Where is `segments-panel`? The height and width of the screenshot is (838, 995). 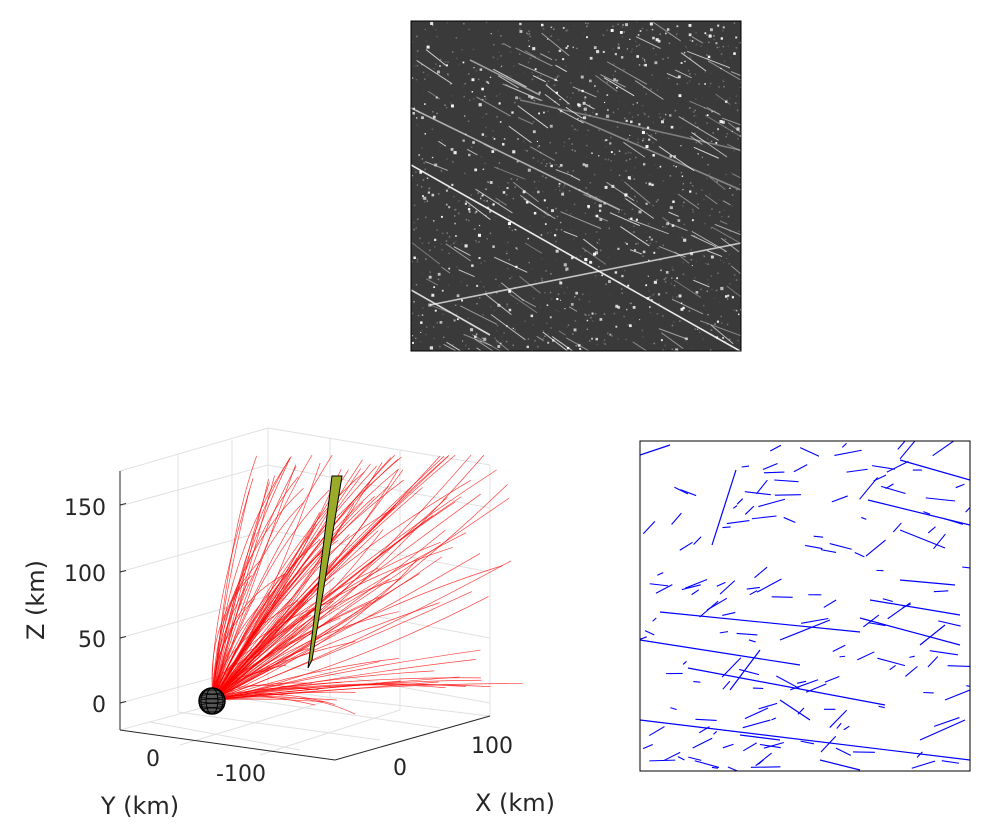
segments-panel is located at coordinates (805, 606).